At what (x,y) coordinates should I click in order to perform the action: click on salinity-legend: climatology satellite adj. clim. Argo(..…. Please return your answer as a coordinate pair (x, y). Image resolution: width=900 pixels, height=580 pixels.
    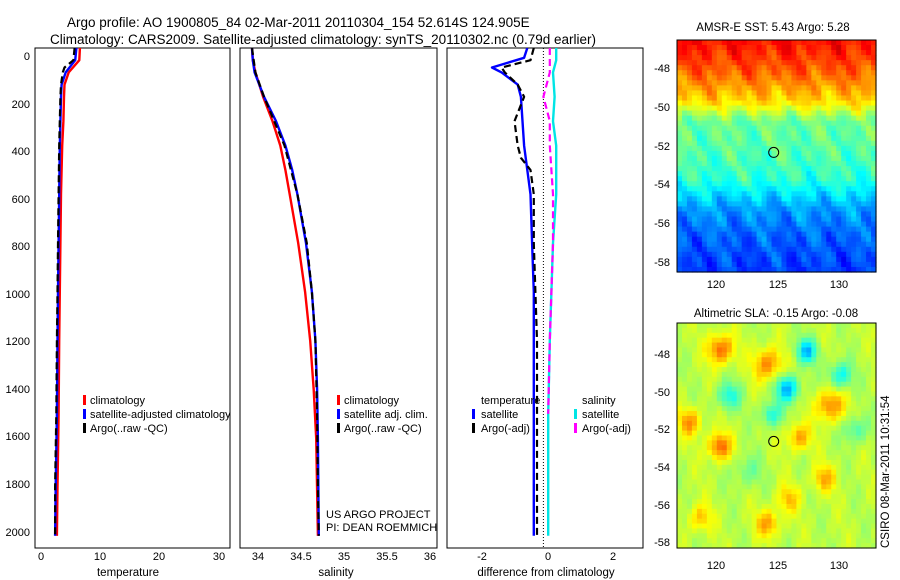
    Looking at the image, I should click on (382, 415).